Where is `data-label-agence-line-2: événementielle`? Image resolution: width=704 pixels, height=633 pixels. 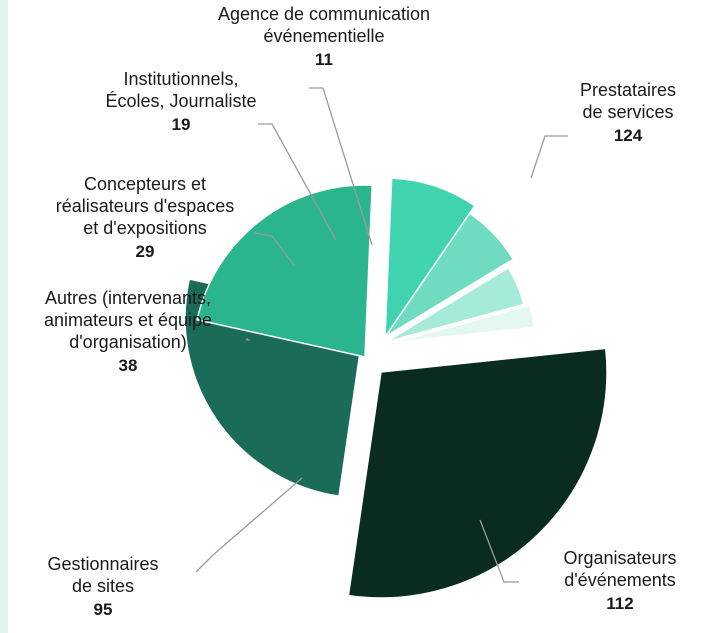
data-label-agence-line-2: événementielle is located at coordinates (323, 36).